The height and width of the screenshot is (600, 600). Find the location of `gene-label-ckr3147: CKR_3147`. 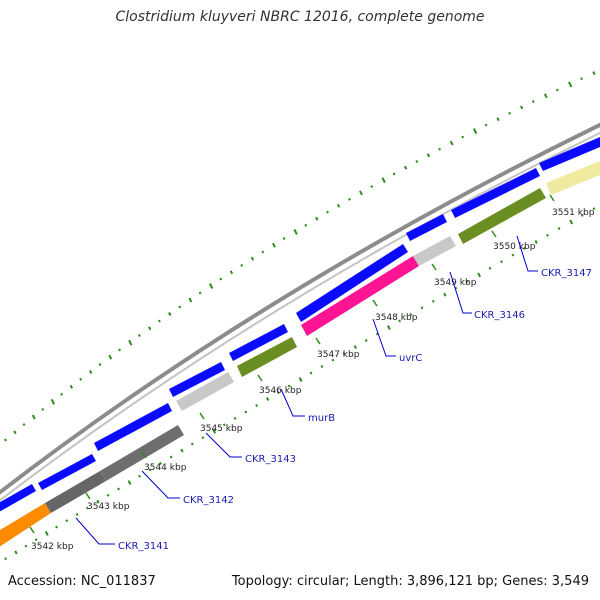

gene-label-ckr3147: CKR_3147 is located at coordinates (566, 273).